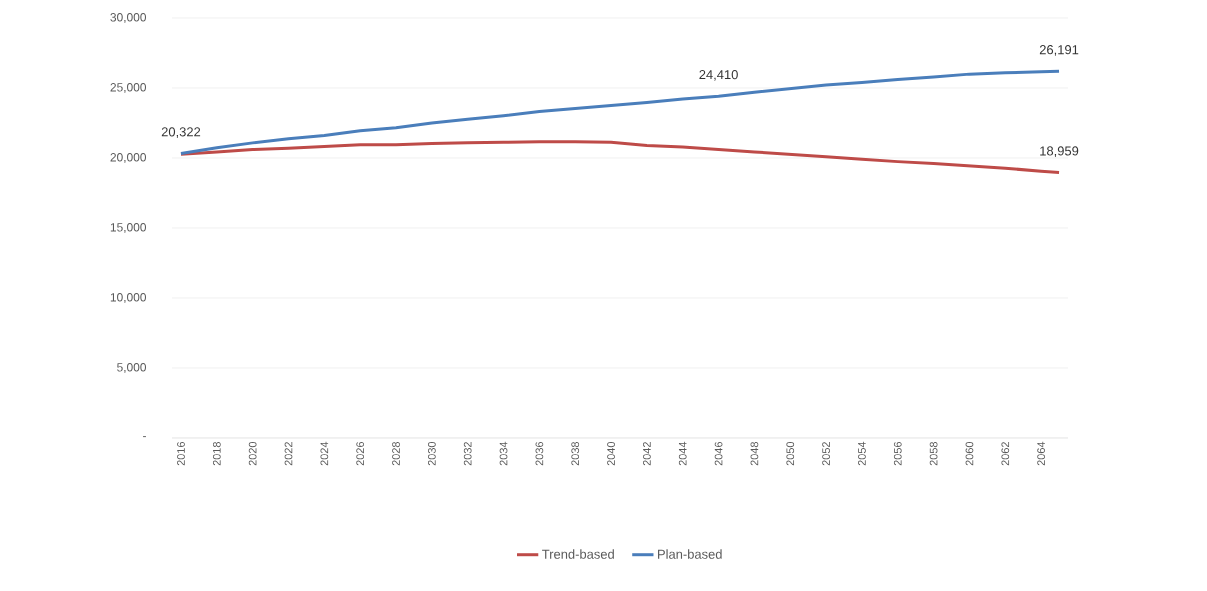 This screenshot has width=1207, height=591. What do you see at coordinates (396, 454) in the screenshot?
I see `x-tick-label: 2028` at bounding box center [396, 454].